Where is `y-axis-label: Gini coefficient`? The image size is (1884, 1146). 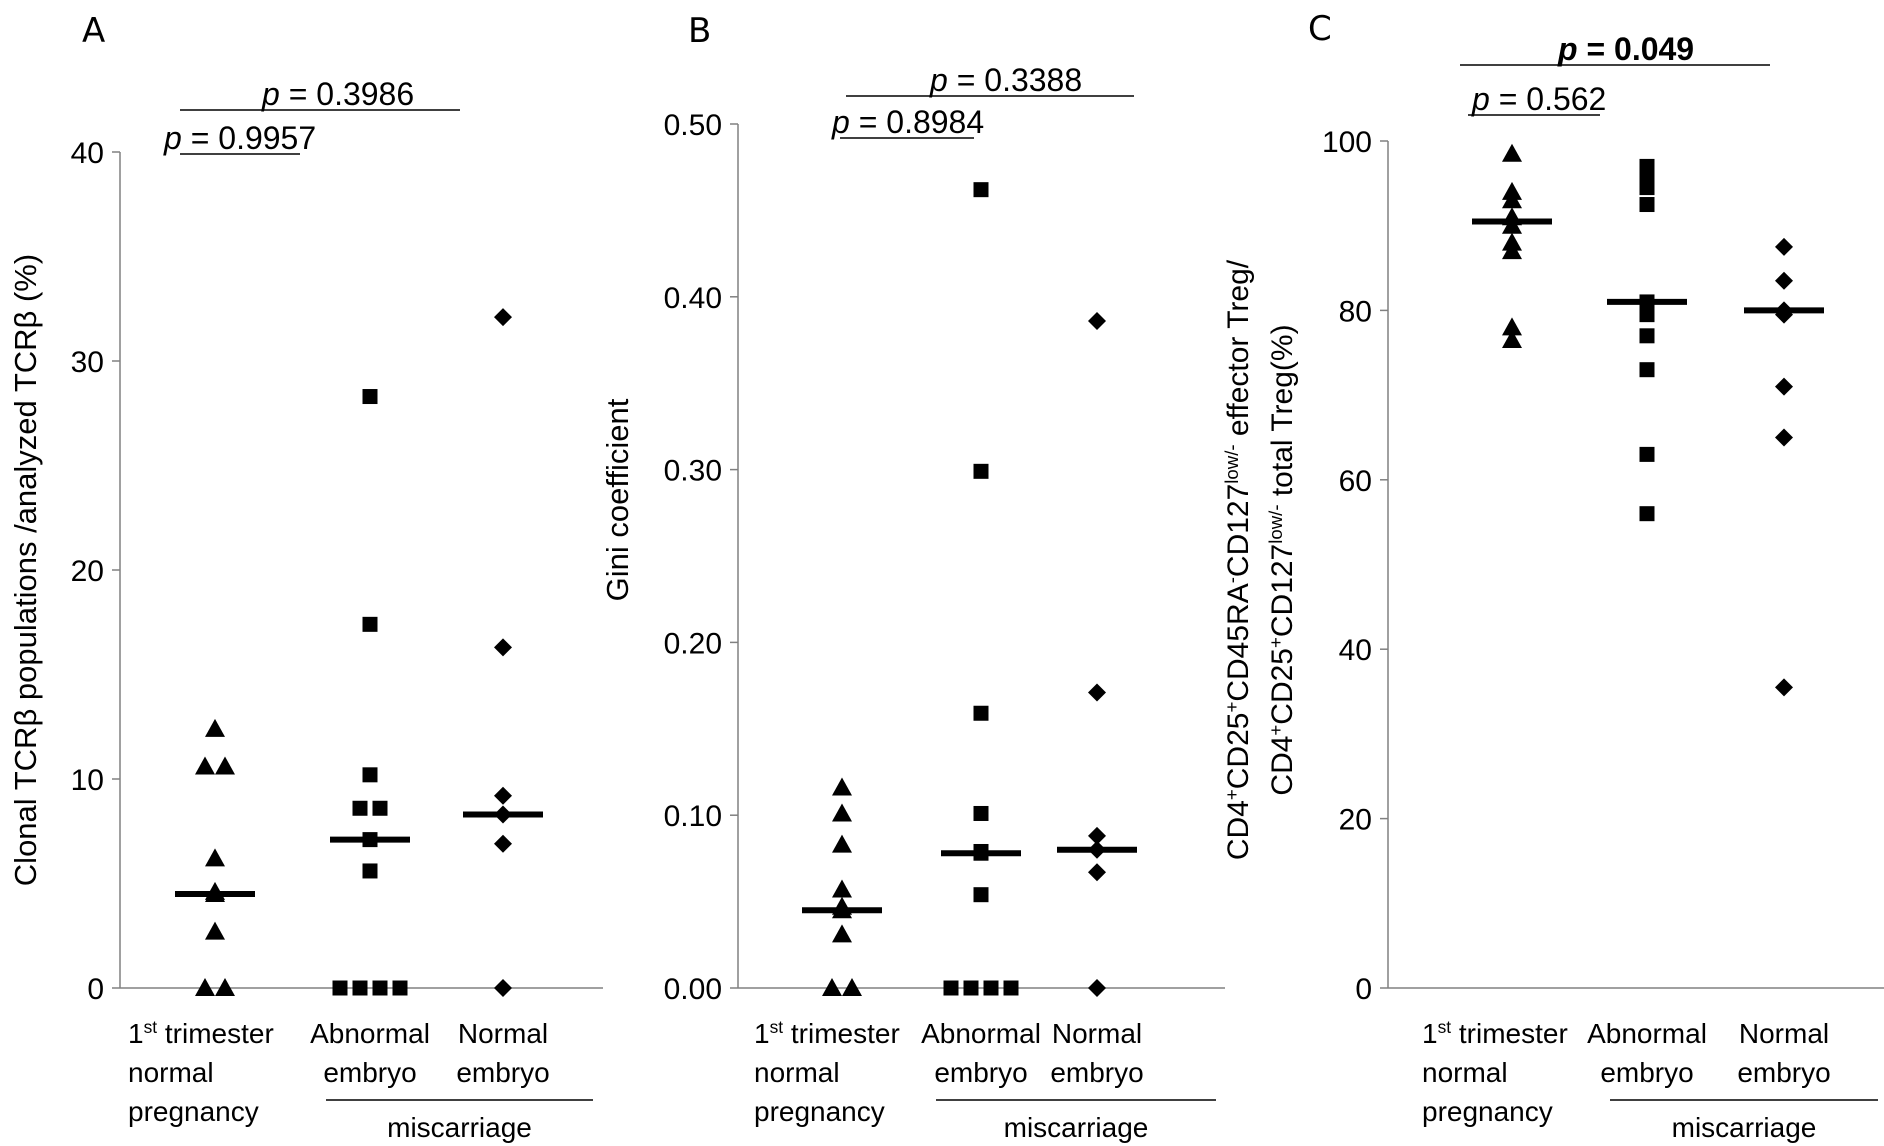 y-axis-label: Gini coefficient is located at coordinates (617, 499).